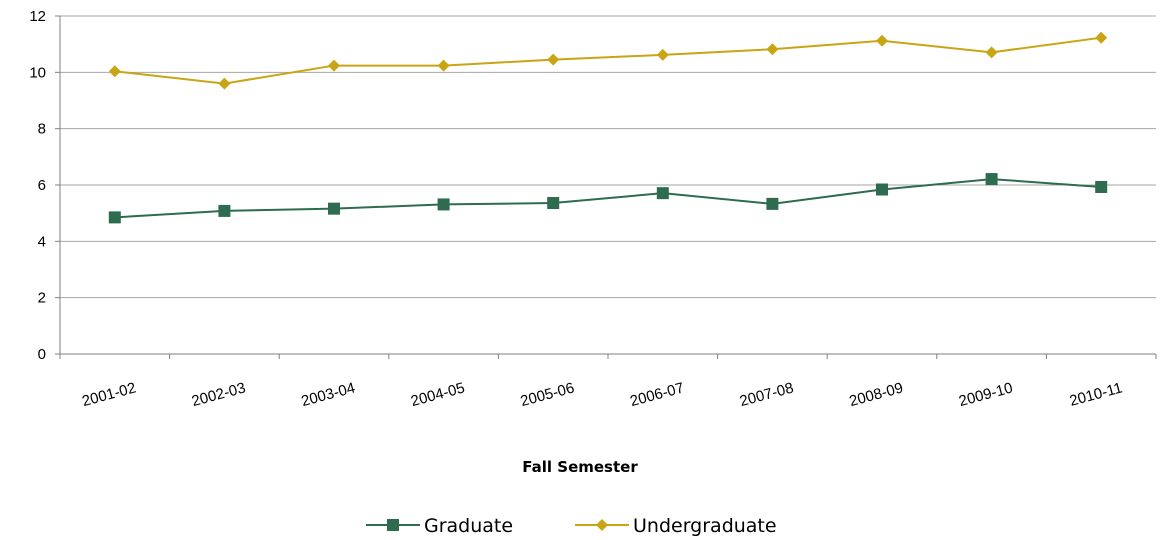 The height and width of the screenshot is (540, 1160). Describe the element at coordinates (42, 241) in the screenshot. I see `y-tick-label: 4` at that location.